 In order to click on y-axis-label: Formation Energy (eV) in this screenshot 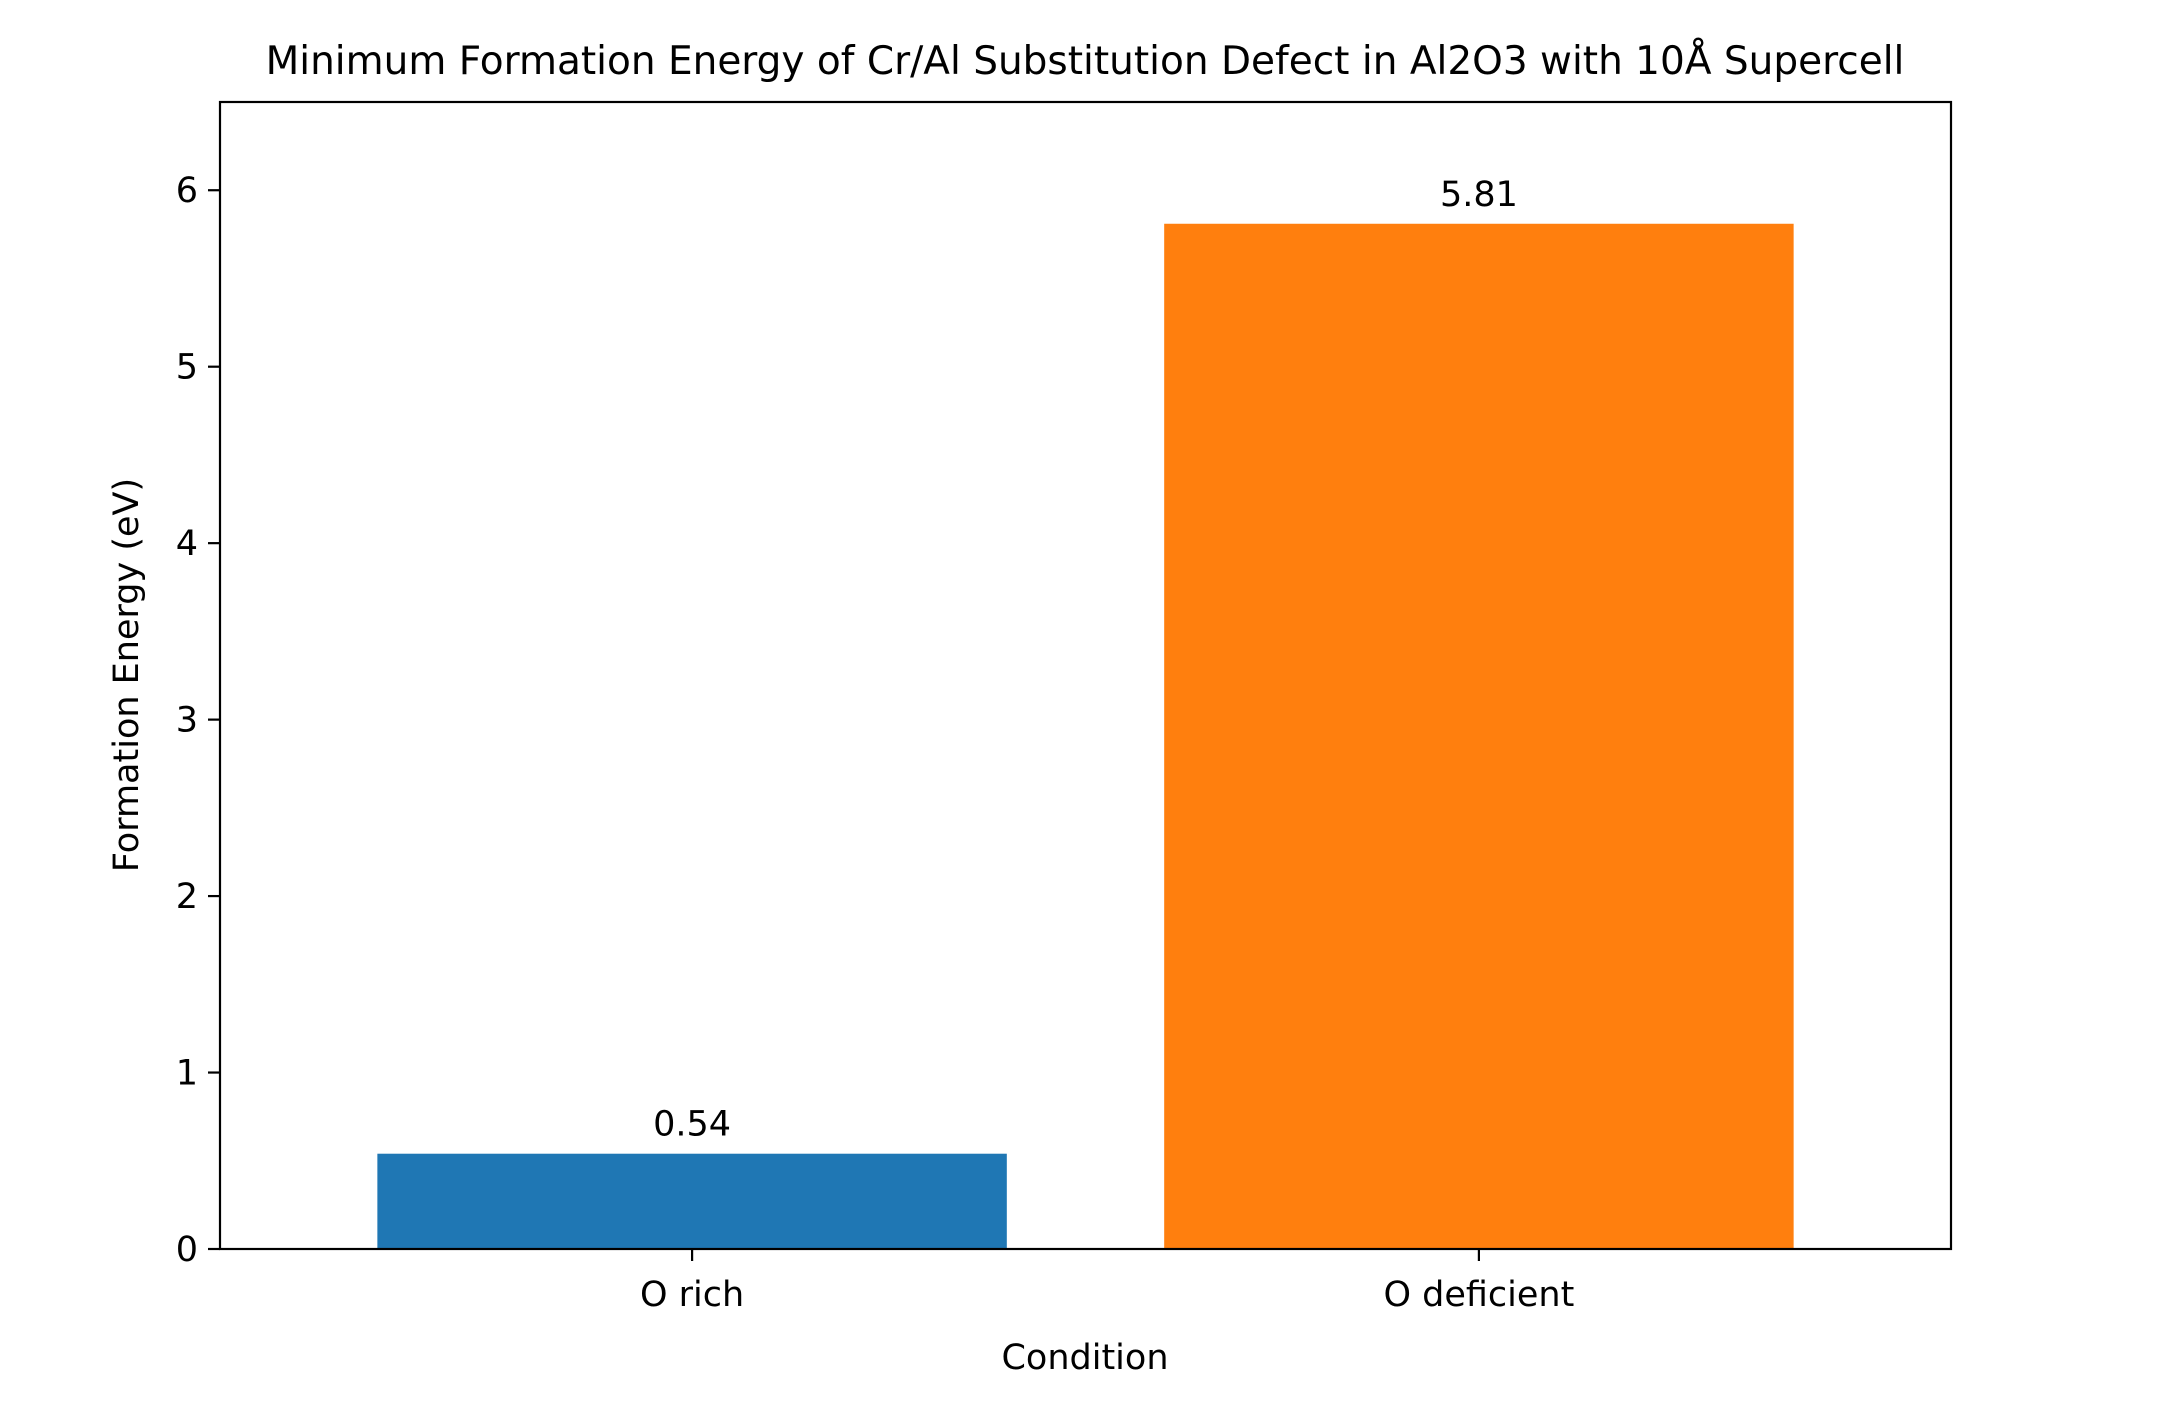, I will do `click(127, 675)`.